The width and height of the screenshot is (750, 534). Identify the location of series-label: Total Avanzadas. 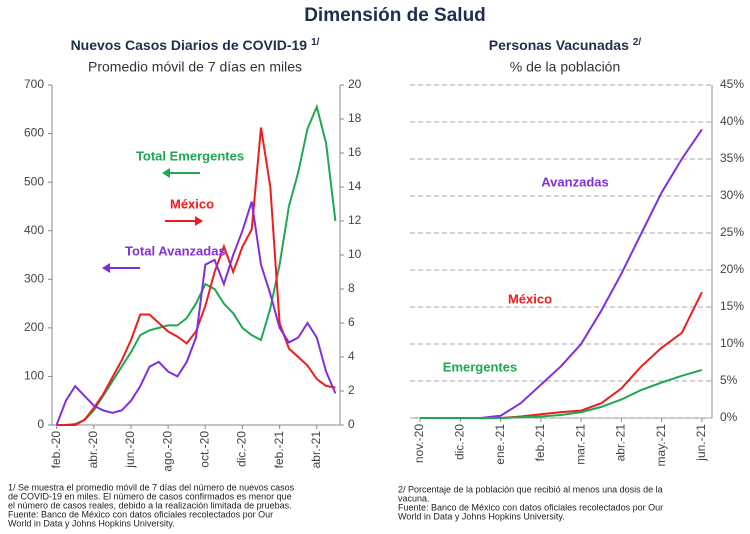
(175, 250).